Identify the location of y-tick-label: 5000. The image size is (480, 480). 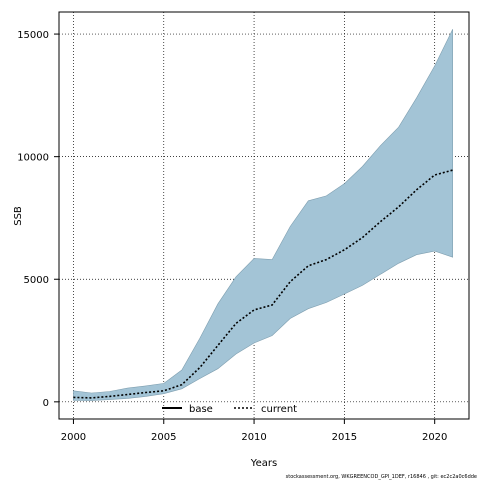
(36, 280).